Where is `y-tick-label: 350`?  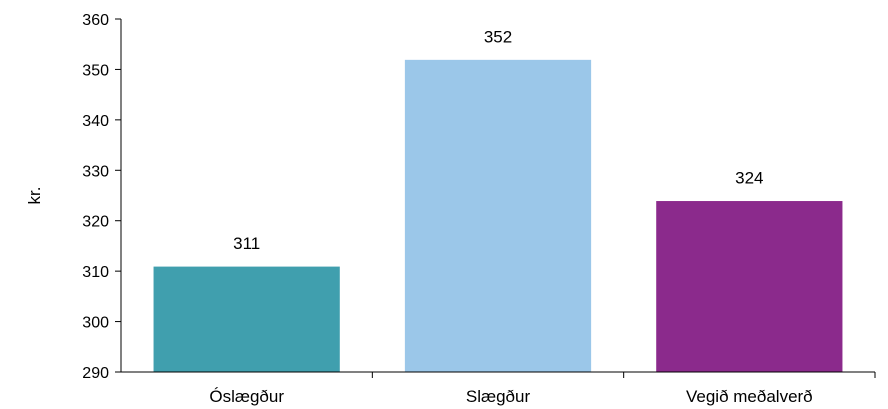 y-tick-label: 350 is located at coordinates (95, 70).